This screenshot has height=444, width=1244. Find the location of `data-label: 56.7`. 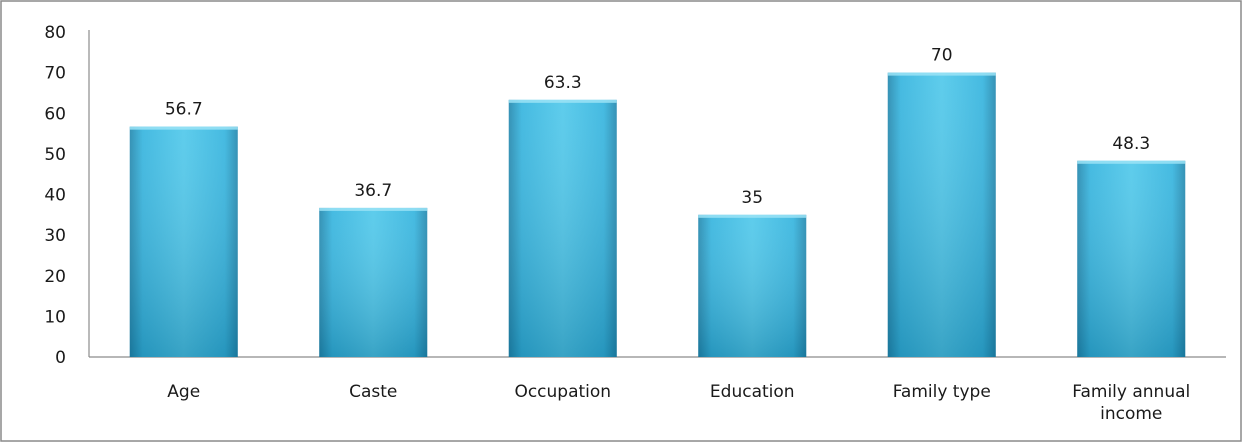

data-label: 56.7 is located at coordinates (184, 110).